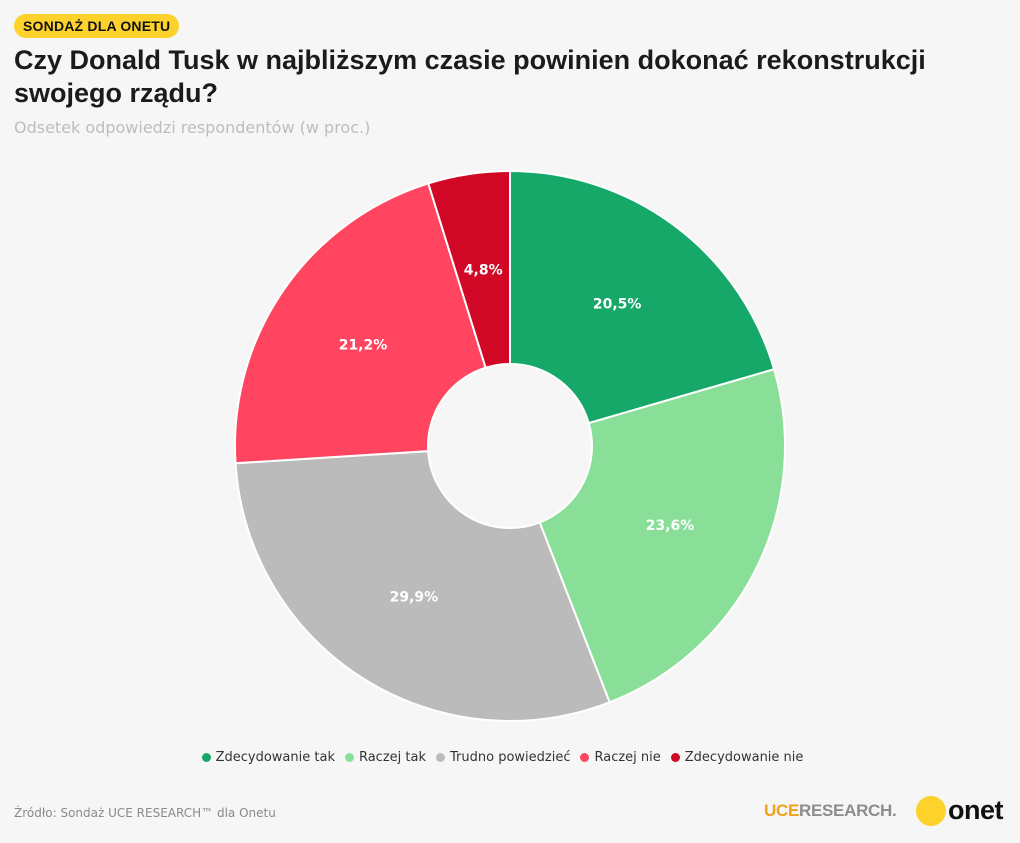 The image size is (1020, 843). Describe the element at coordinates (617, 304) in the screenshot. I see `data-label-1: 20,5%` at that location.